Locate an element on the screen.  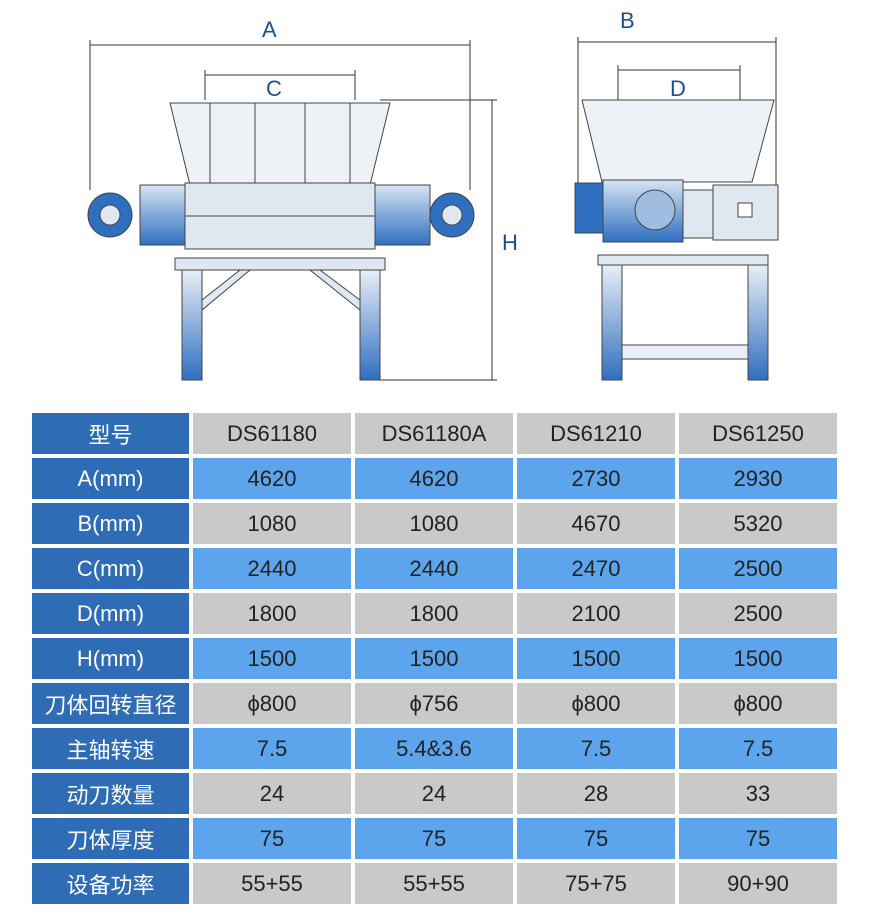
table-row: 动刀数量 24 24 28 33 is located at coordinates (434, 793).